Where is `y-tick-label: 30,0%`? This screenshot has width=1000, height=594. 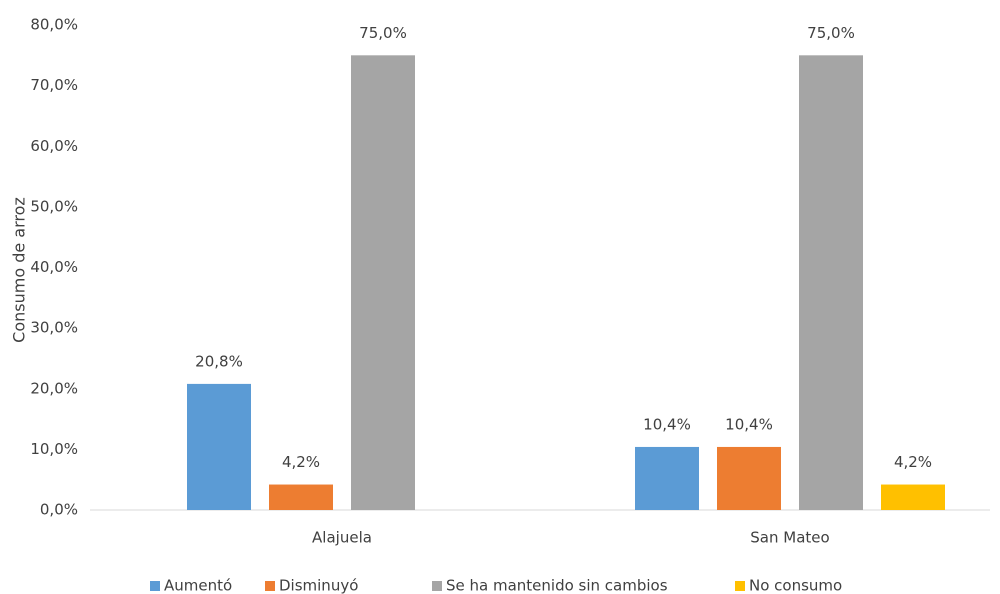 y-tick-label: 30,0% is located at coordinates (54, 328).